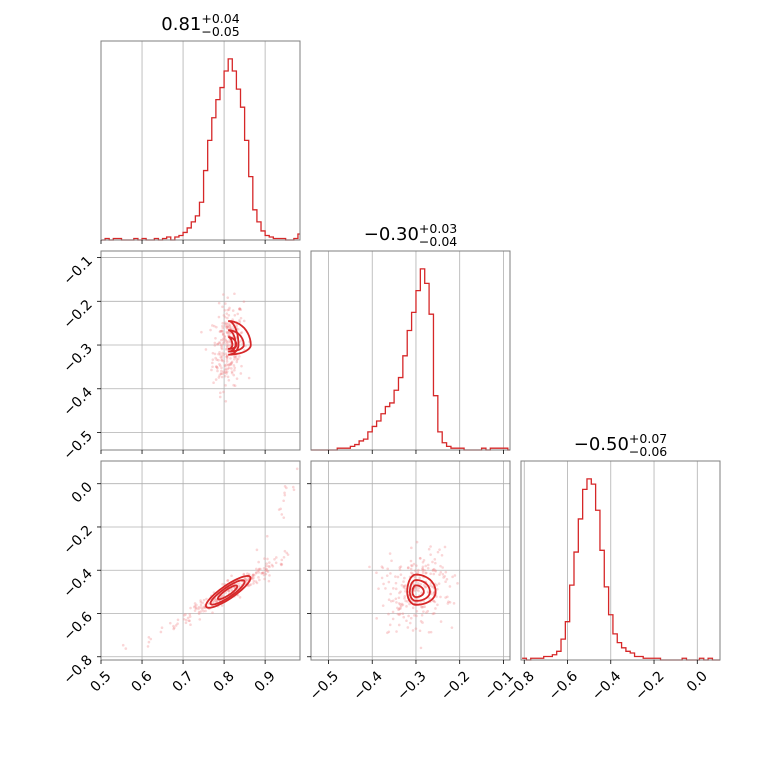  What do you see at coordinates (455, 685) in the screenshot?
I see `x-tick-label: −0.2` at bounding box center [455, 685].